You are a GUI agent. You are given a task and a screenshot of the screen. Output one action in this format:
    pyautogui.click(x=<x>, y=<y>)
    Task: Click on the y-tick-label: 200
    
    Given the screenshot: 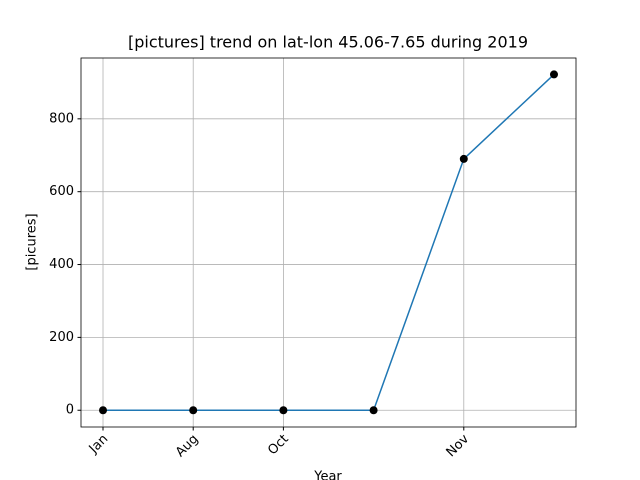 What is the action you would take?
    pyautogui.click(x=61, y=337)
    